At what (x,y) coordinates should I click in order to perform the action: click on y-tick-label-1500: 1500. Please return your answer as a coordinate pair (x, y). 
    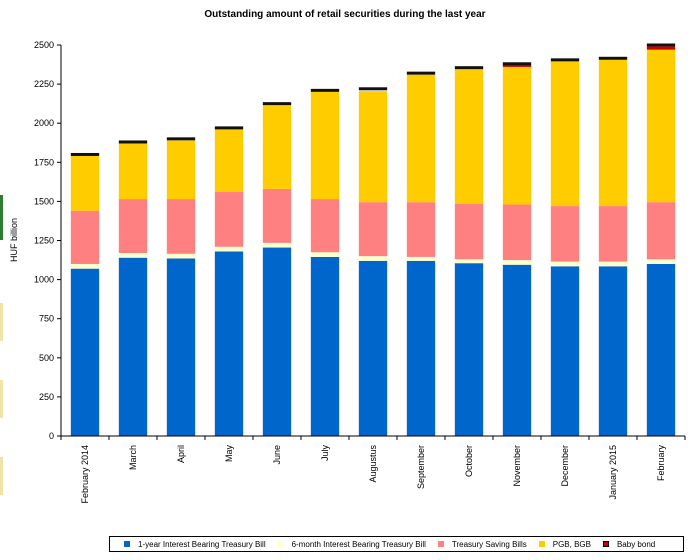
    Looking at the image, I should click on (44, 201).